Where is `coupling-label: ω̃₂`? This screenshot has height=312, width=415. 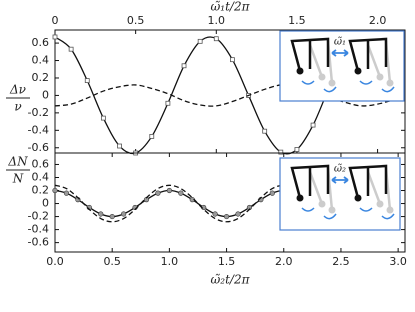
coupling-label: ω̃₂ is located at coordinates (340, 169).